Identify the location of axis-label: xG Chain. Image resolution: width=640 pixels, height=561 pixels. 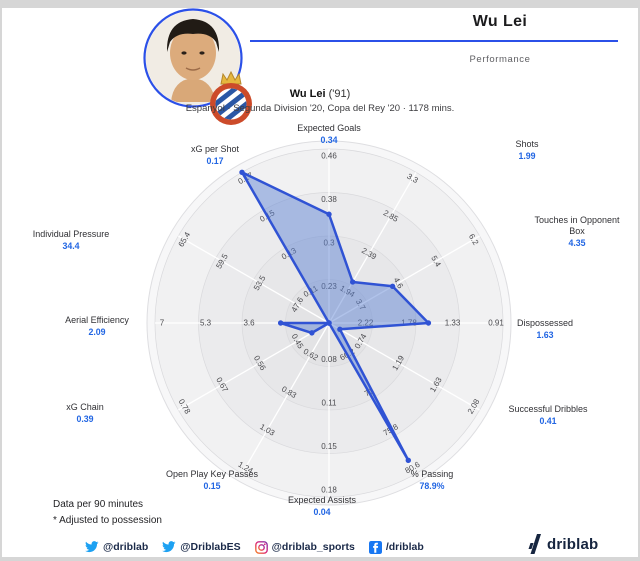
(85, 407).